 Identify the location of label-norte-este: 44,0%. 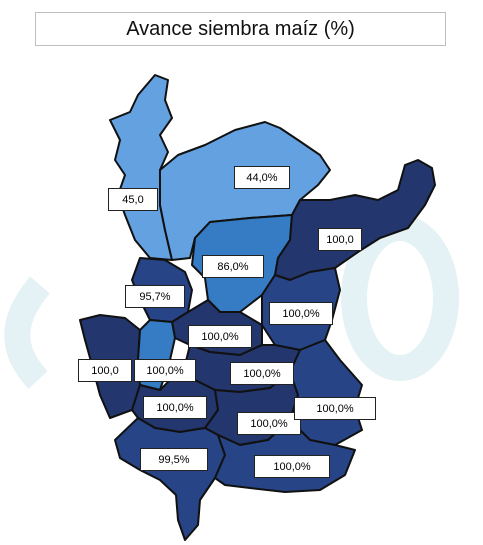
(262, 177).